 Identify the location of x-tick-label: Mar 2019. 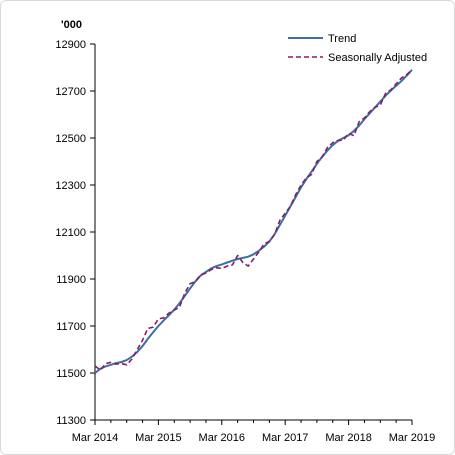
(412, 438).